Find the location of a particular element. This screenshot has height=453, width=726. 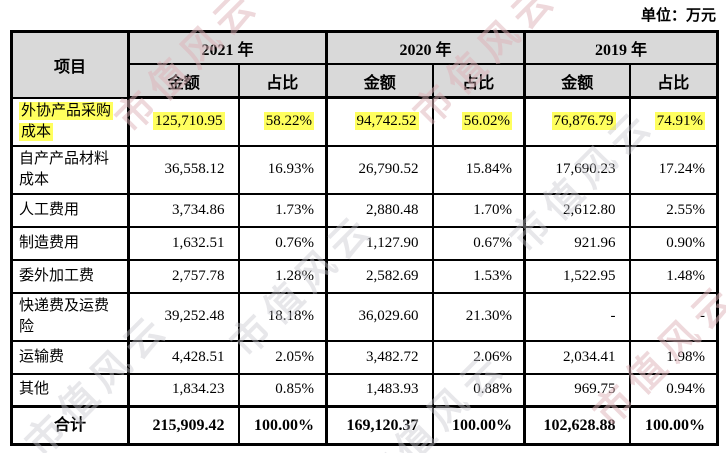

cell-value: 15.84% is located at coordinates (489, 169).